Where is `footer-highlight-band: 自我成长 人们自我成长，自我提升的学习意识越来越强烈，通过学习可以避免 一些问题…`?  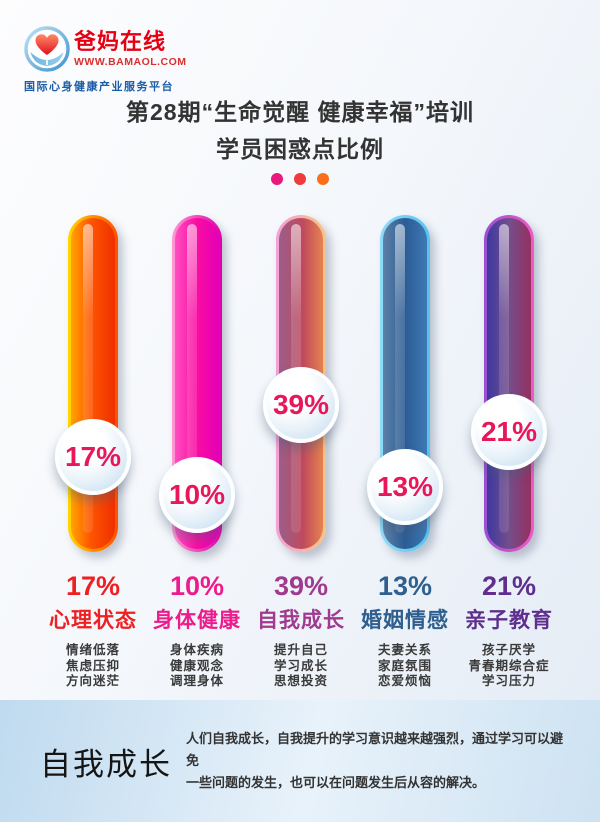
footer-highlight-band: 自我成长 人们自我成长，自我提升的学习意识越来越强烈，通过学习可以避免 一些问题… is located at coordinates (300, 761).